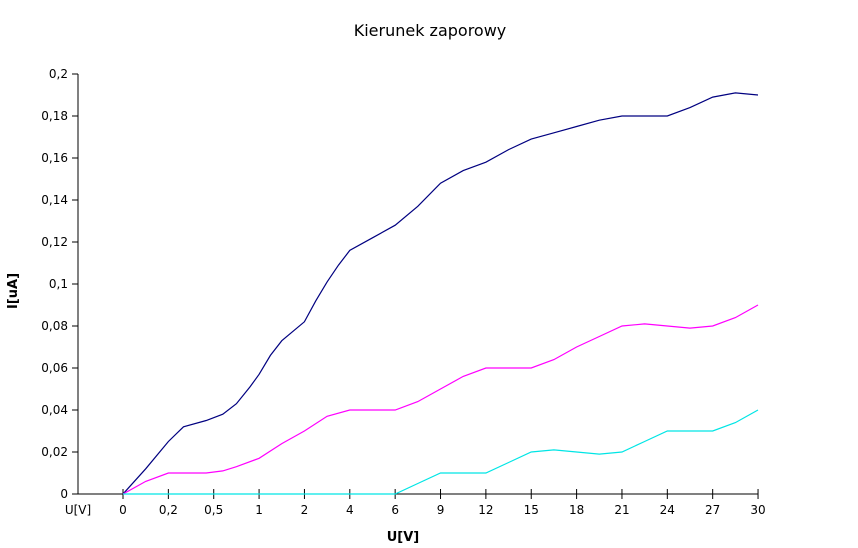 The width and height of the screenshot is (858, 548). I want to click on x-axis-ticks: 0 0,2 0,5 1 2 4 6 9 12 15 18 21 24 27 30, so click(442, 503).